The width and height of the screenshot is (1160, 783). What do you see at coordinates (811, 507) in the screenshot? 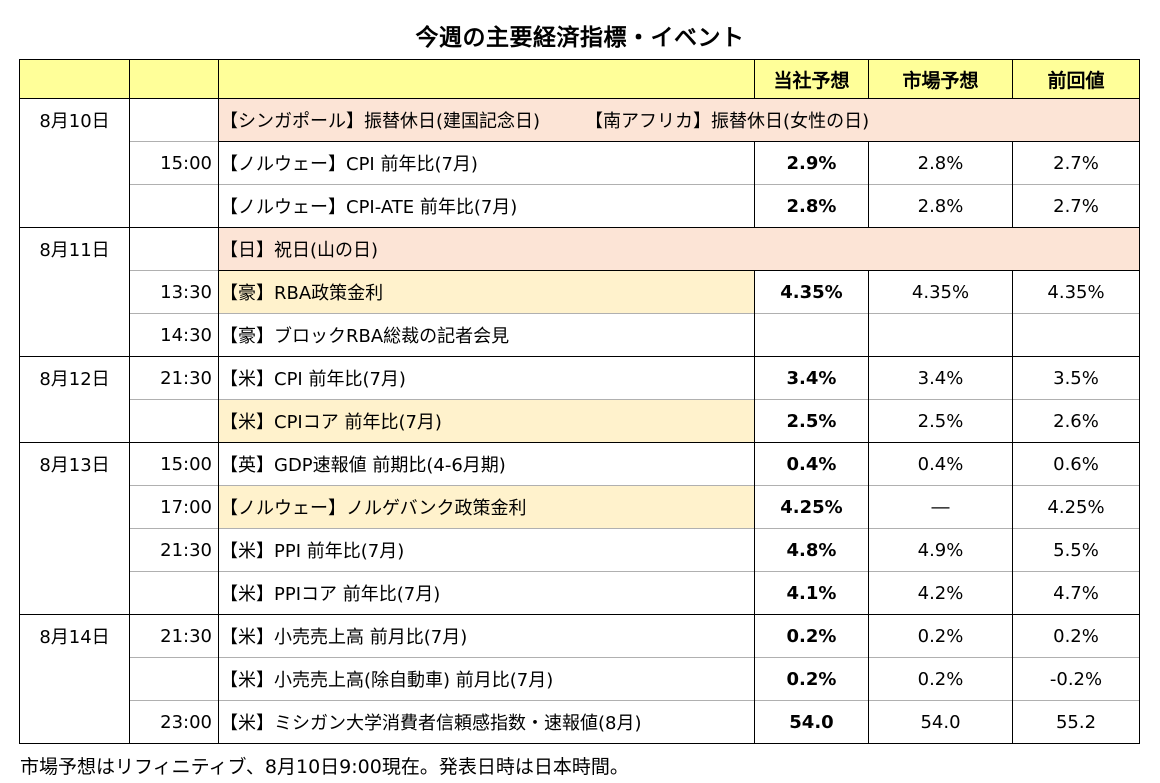
I see `our-forecast-cell: 4.25%` at bounding box center [811, 507].